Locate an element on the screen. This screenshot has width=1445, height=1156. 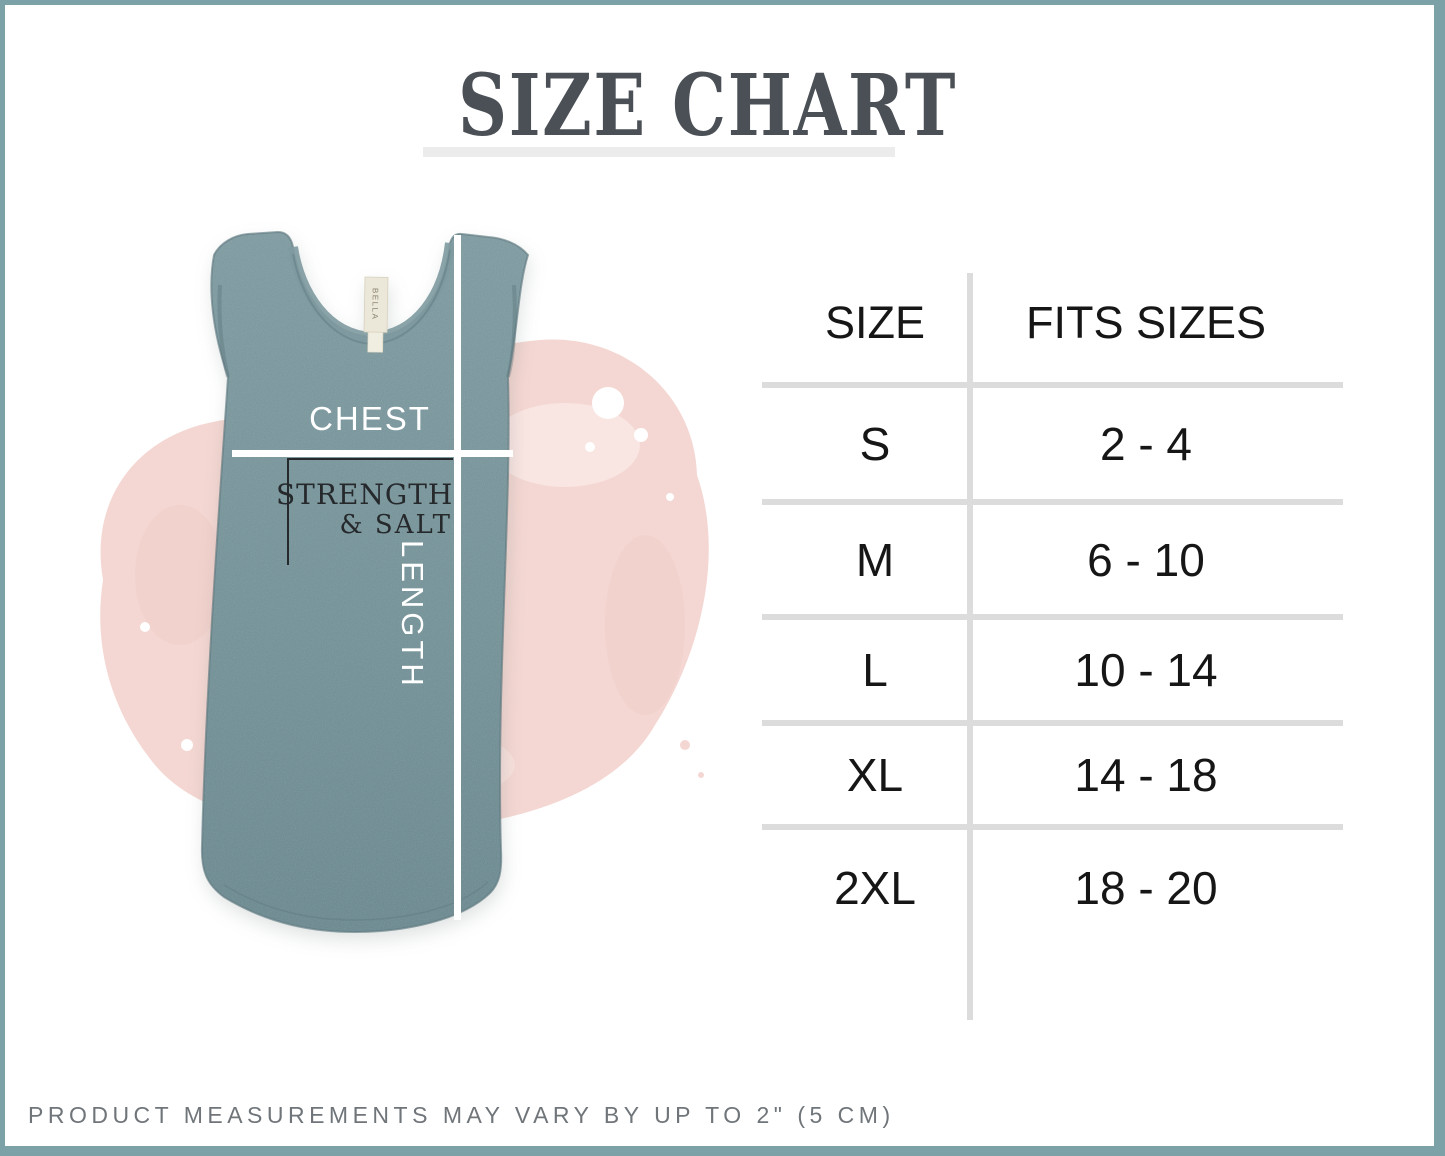
chest-measurement-line is located at coordinates (372, 453).